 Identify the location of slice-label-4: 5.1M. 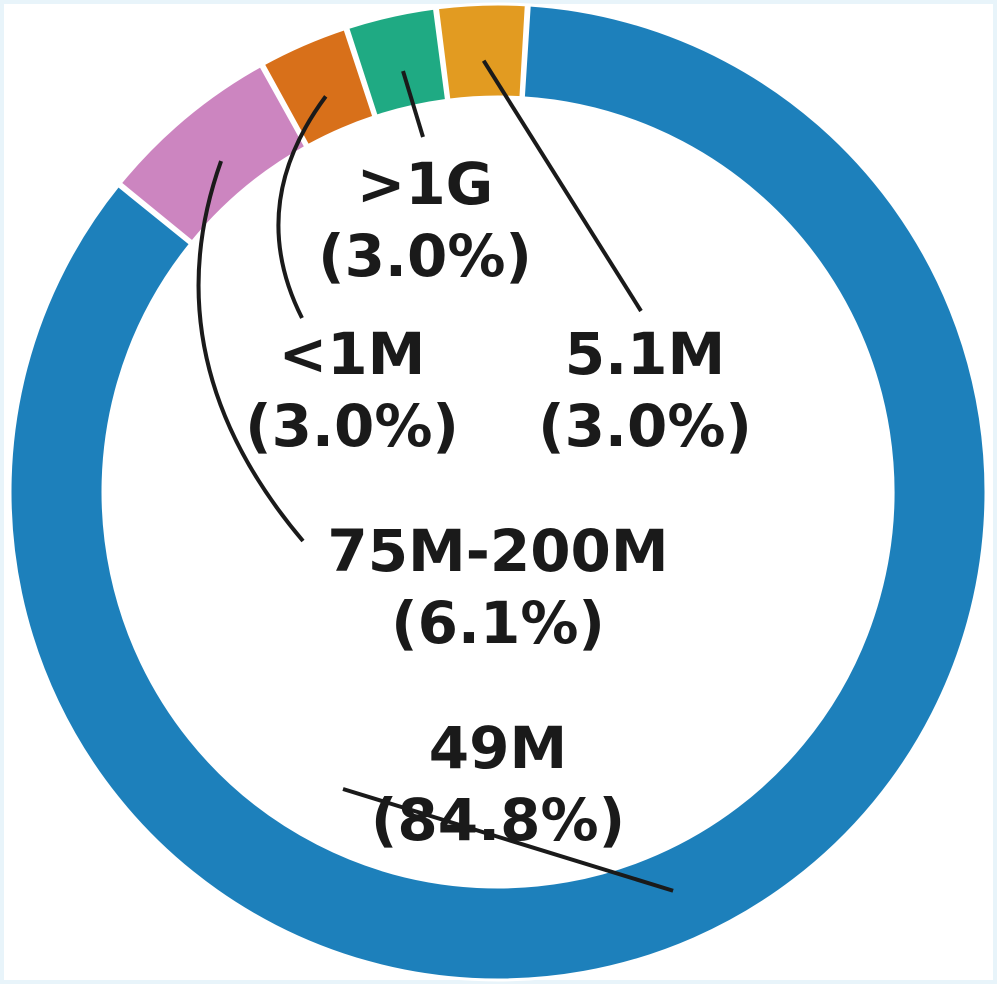
(645, 354).